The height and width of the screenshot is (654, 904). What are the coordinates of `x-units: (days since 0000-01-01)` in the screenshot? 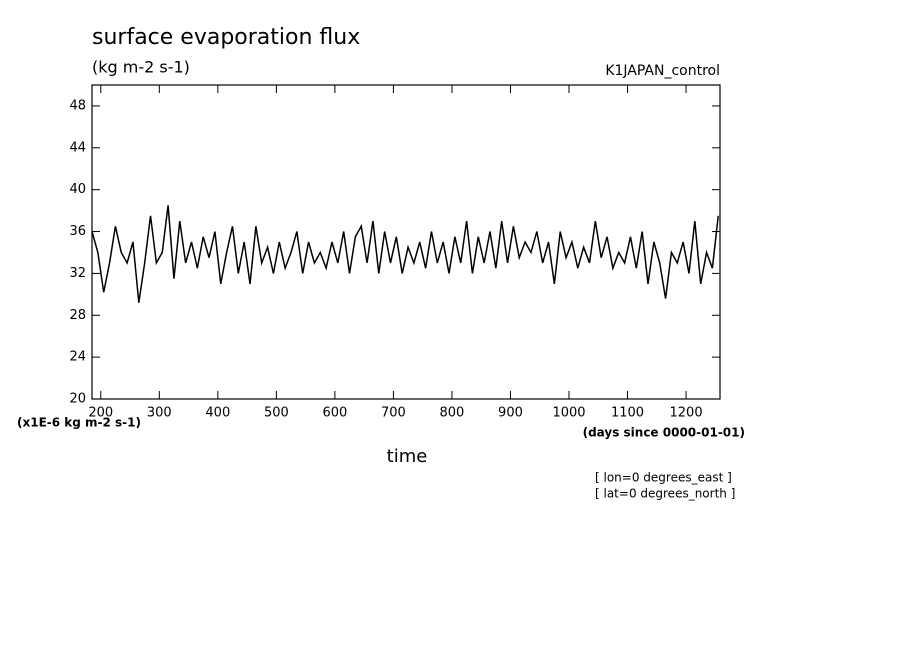 It's located at (664, 433).